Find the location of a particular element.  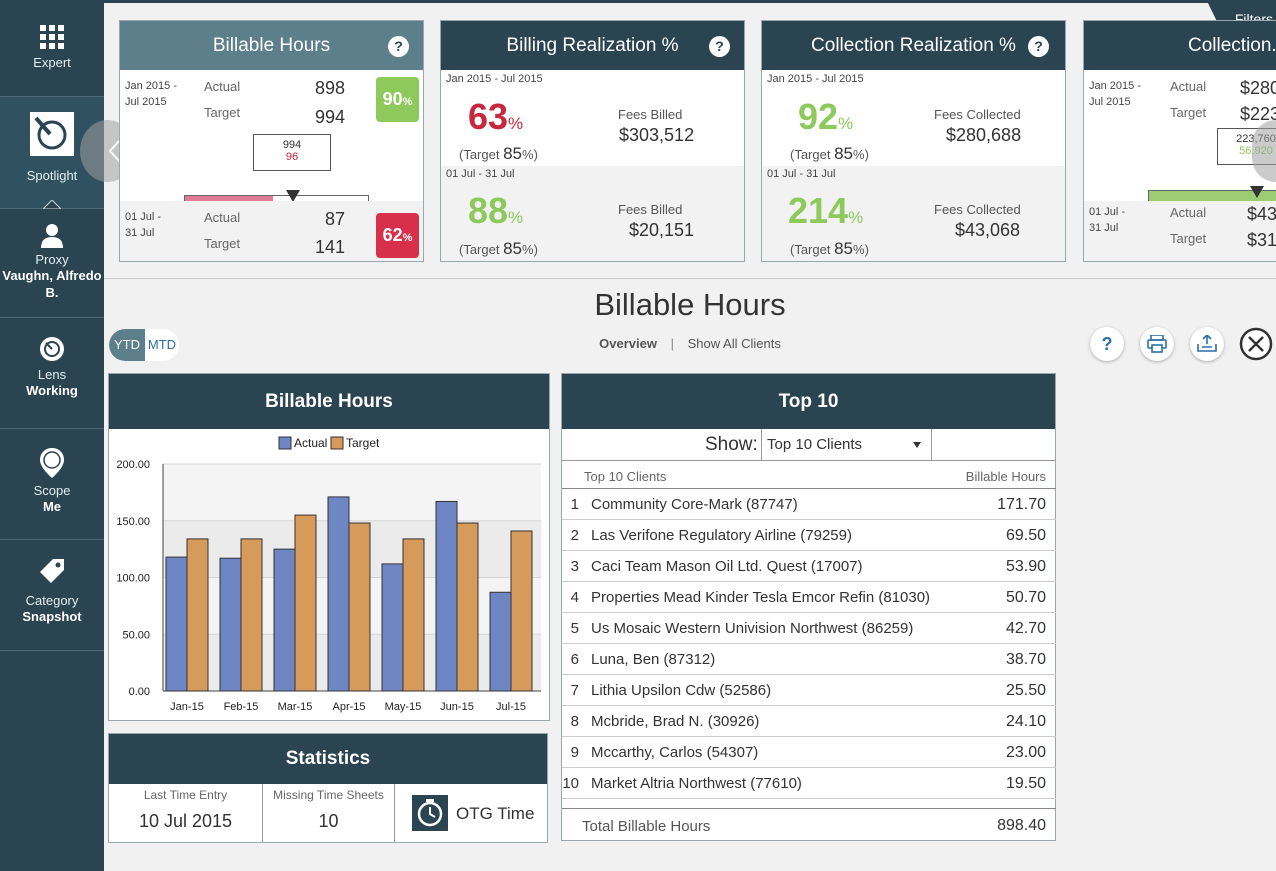

row-hours: 19.50 is located at coordinates (1025, 783).